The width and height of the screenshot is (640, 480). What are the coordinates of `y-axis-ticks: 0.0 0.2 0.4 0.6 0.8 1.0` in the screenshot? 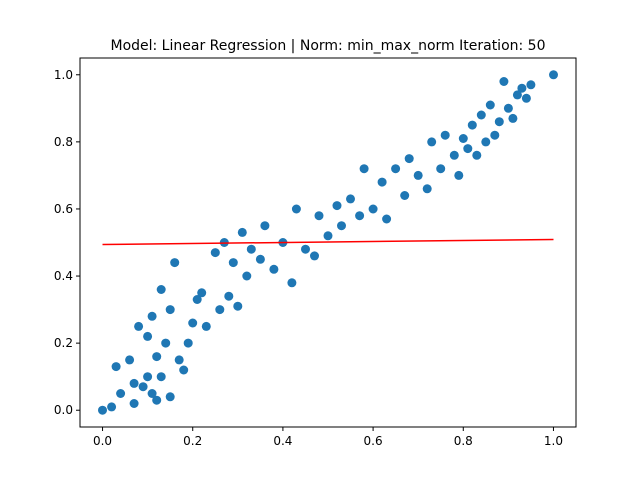 It's located at (67, 242).